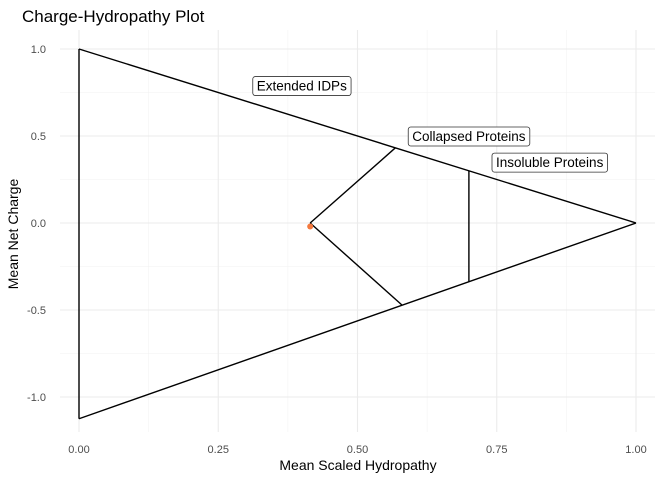 The width and height of the screenshot is (672, 480). What do you see at coordinates (496, 450) in the screenshot?
I see `x-tick-label: 0.75` at bounding box center [496, 450].